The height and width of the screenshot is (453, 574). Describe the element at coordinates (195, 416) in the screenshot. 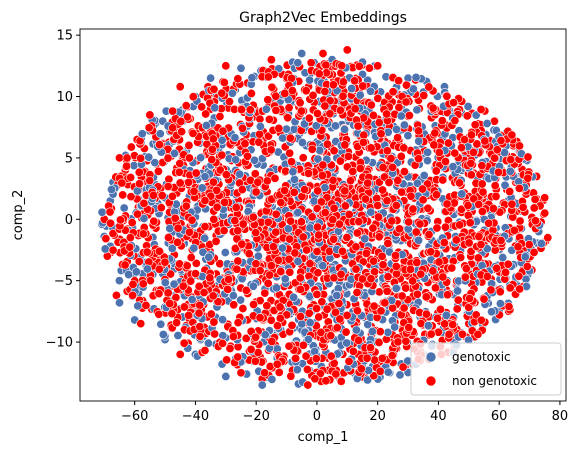

I see `x-tick-label: −40` at that location.